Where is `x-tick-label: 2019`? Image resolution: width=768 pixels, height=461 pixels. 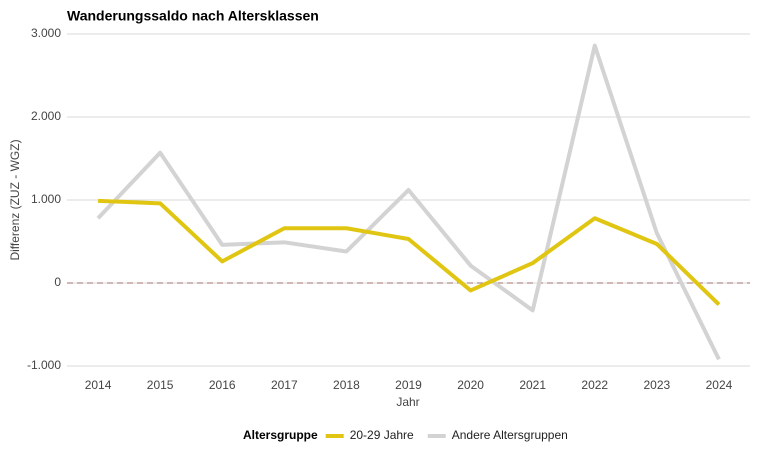
x-tick-label: 2019 is located at coordinates (408, 385).